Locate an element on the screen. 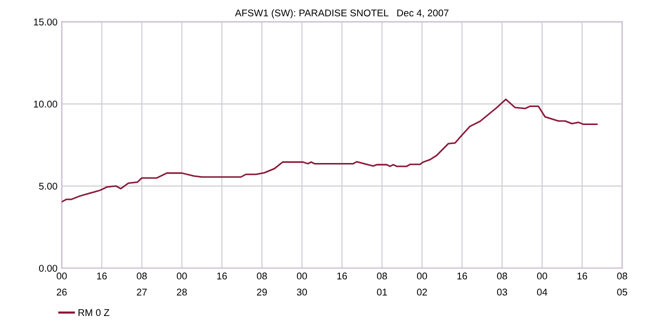  x-tick-label: 08 05 is located at coordinates (622, 284).